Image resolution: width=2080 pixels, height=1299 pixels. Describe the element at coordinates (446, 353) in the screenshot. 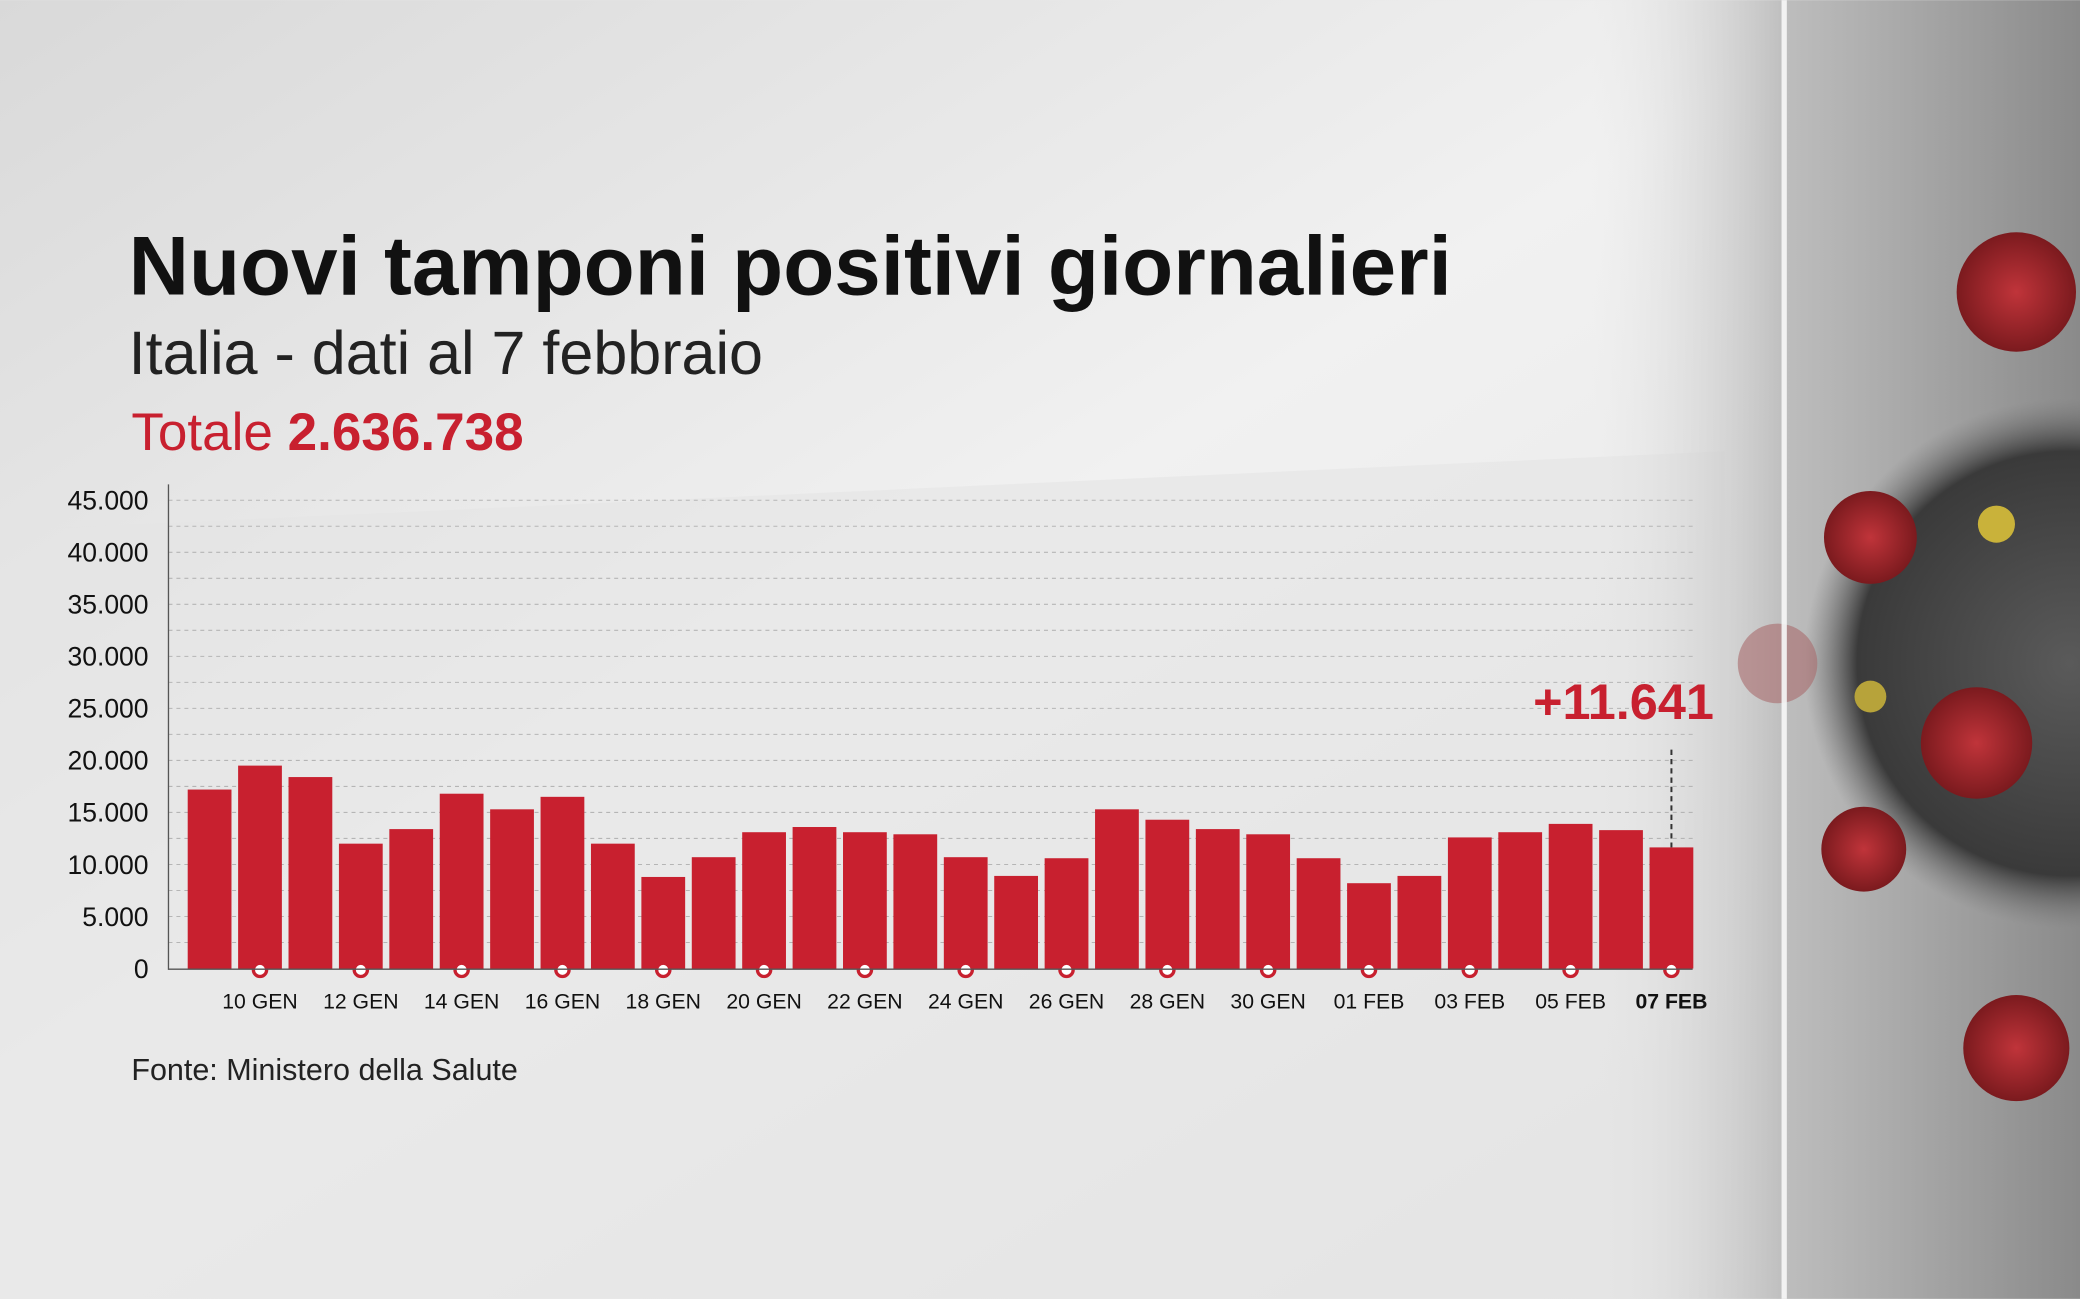

I see `chart-subtitle: Italia - dati al 7 febbraio` at that location.